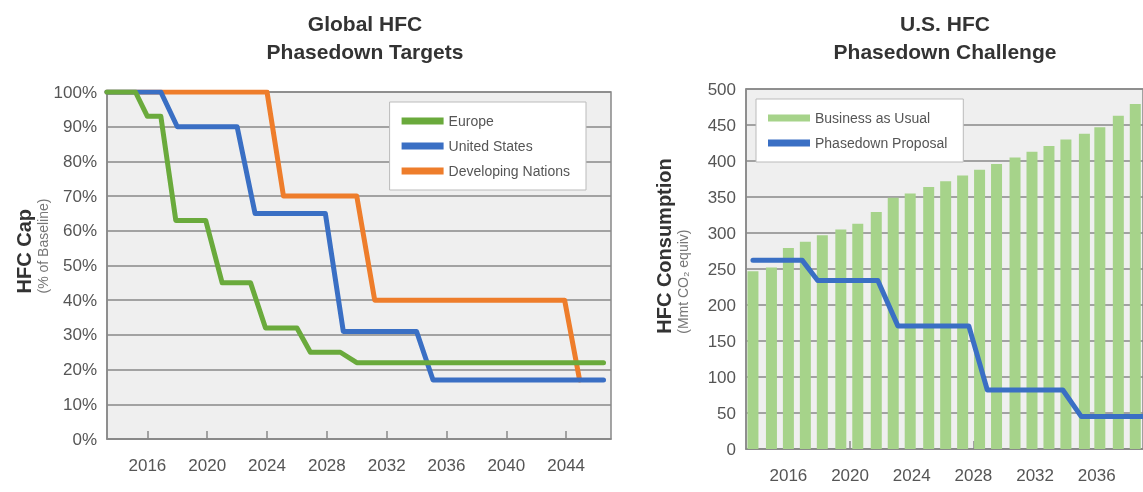 The image size is (1143, 492). I want to click on y-tick-label: 100, so click(721, 377).